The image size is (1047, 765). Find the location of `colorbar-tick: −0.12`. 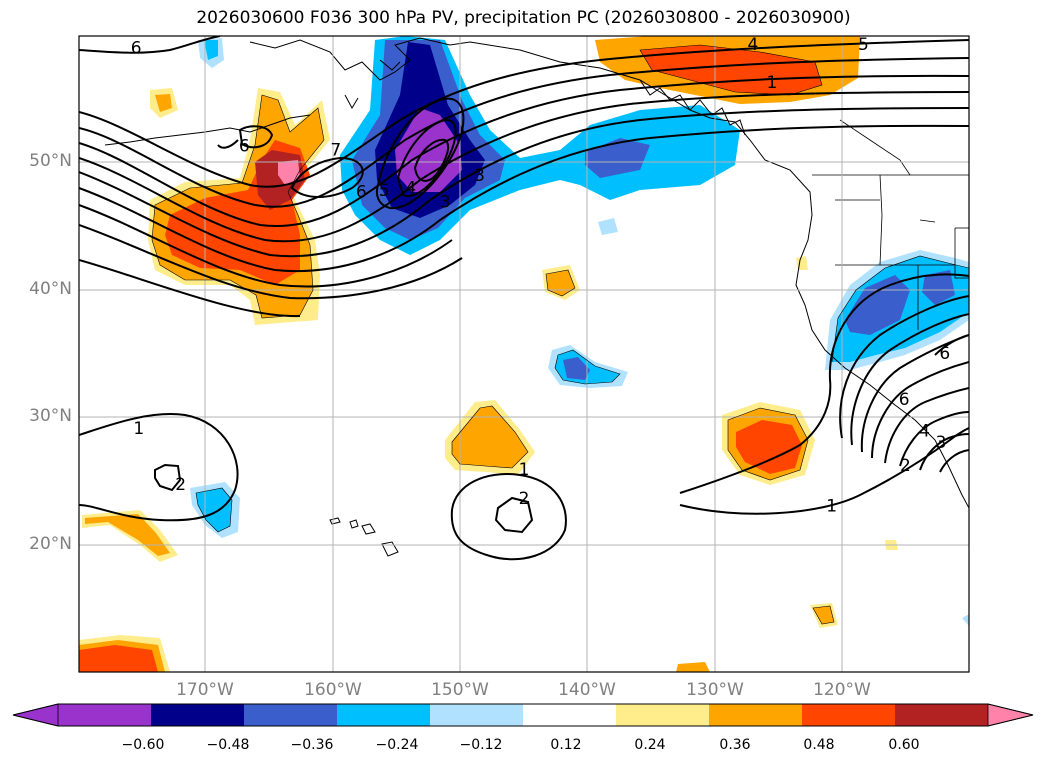

colorbar-tick: −0.12 is located at coordinates (481, 745).